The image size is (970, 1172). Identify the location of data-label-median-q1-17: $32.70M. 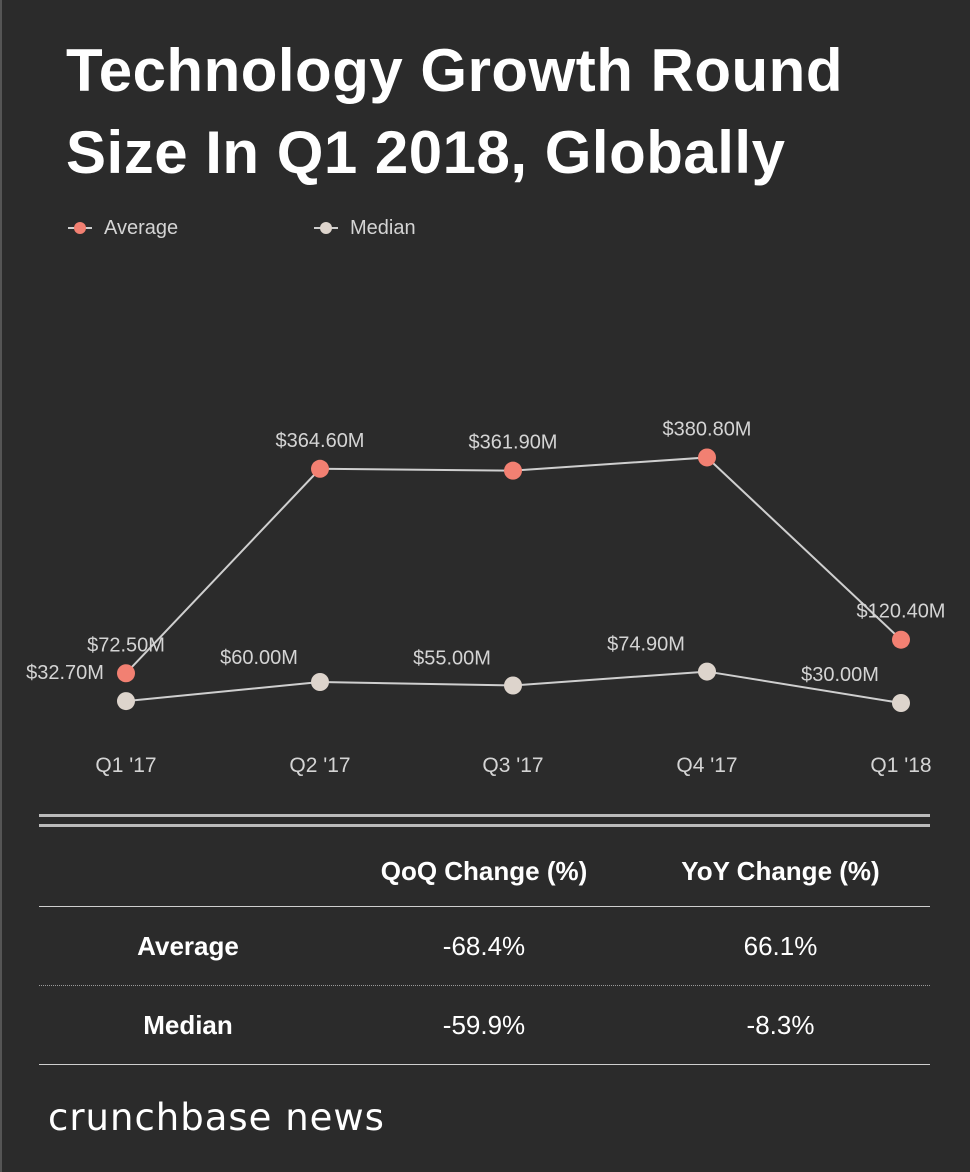
(65, 673).